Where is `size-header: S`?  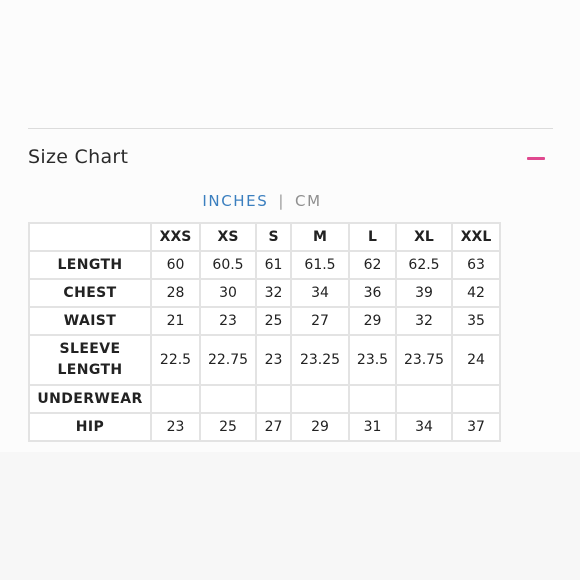 size-header: S is located at coordinates (273, 237).